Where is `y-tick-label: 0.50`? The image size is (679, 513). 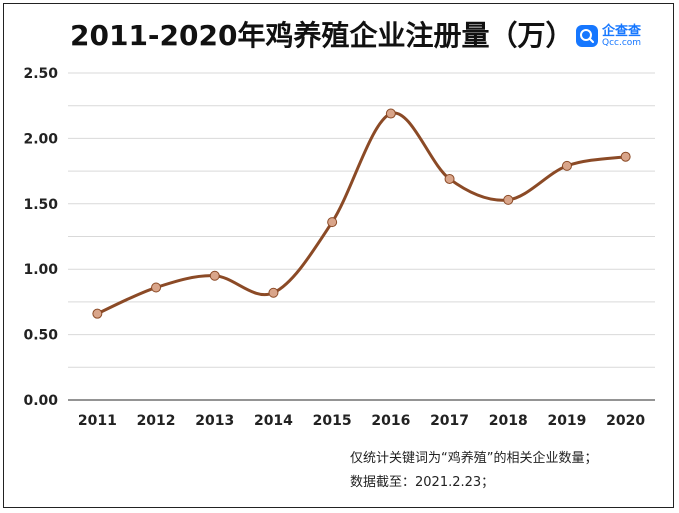
y-tick-label: 0.50 is located at coordinates (40, 336).